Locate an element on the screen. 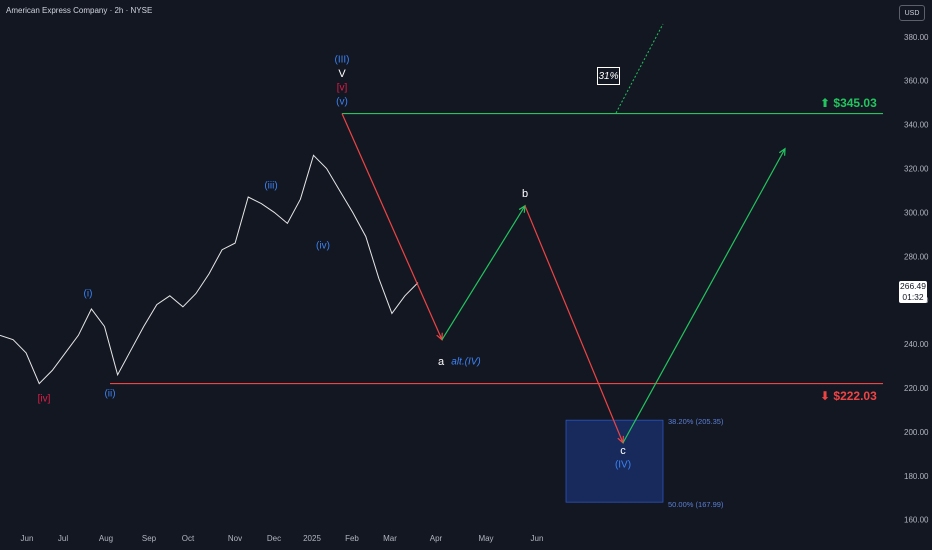  x-tick-label: Feb is located at coordinates (352, 538).